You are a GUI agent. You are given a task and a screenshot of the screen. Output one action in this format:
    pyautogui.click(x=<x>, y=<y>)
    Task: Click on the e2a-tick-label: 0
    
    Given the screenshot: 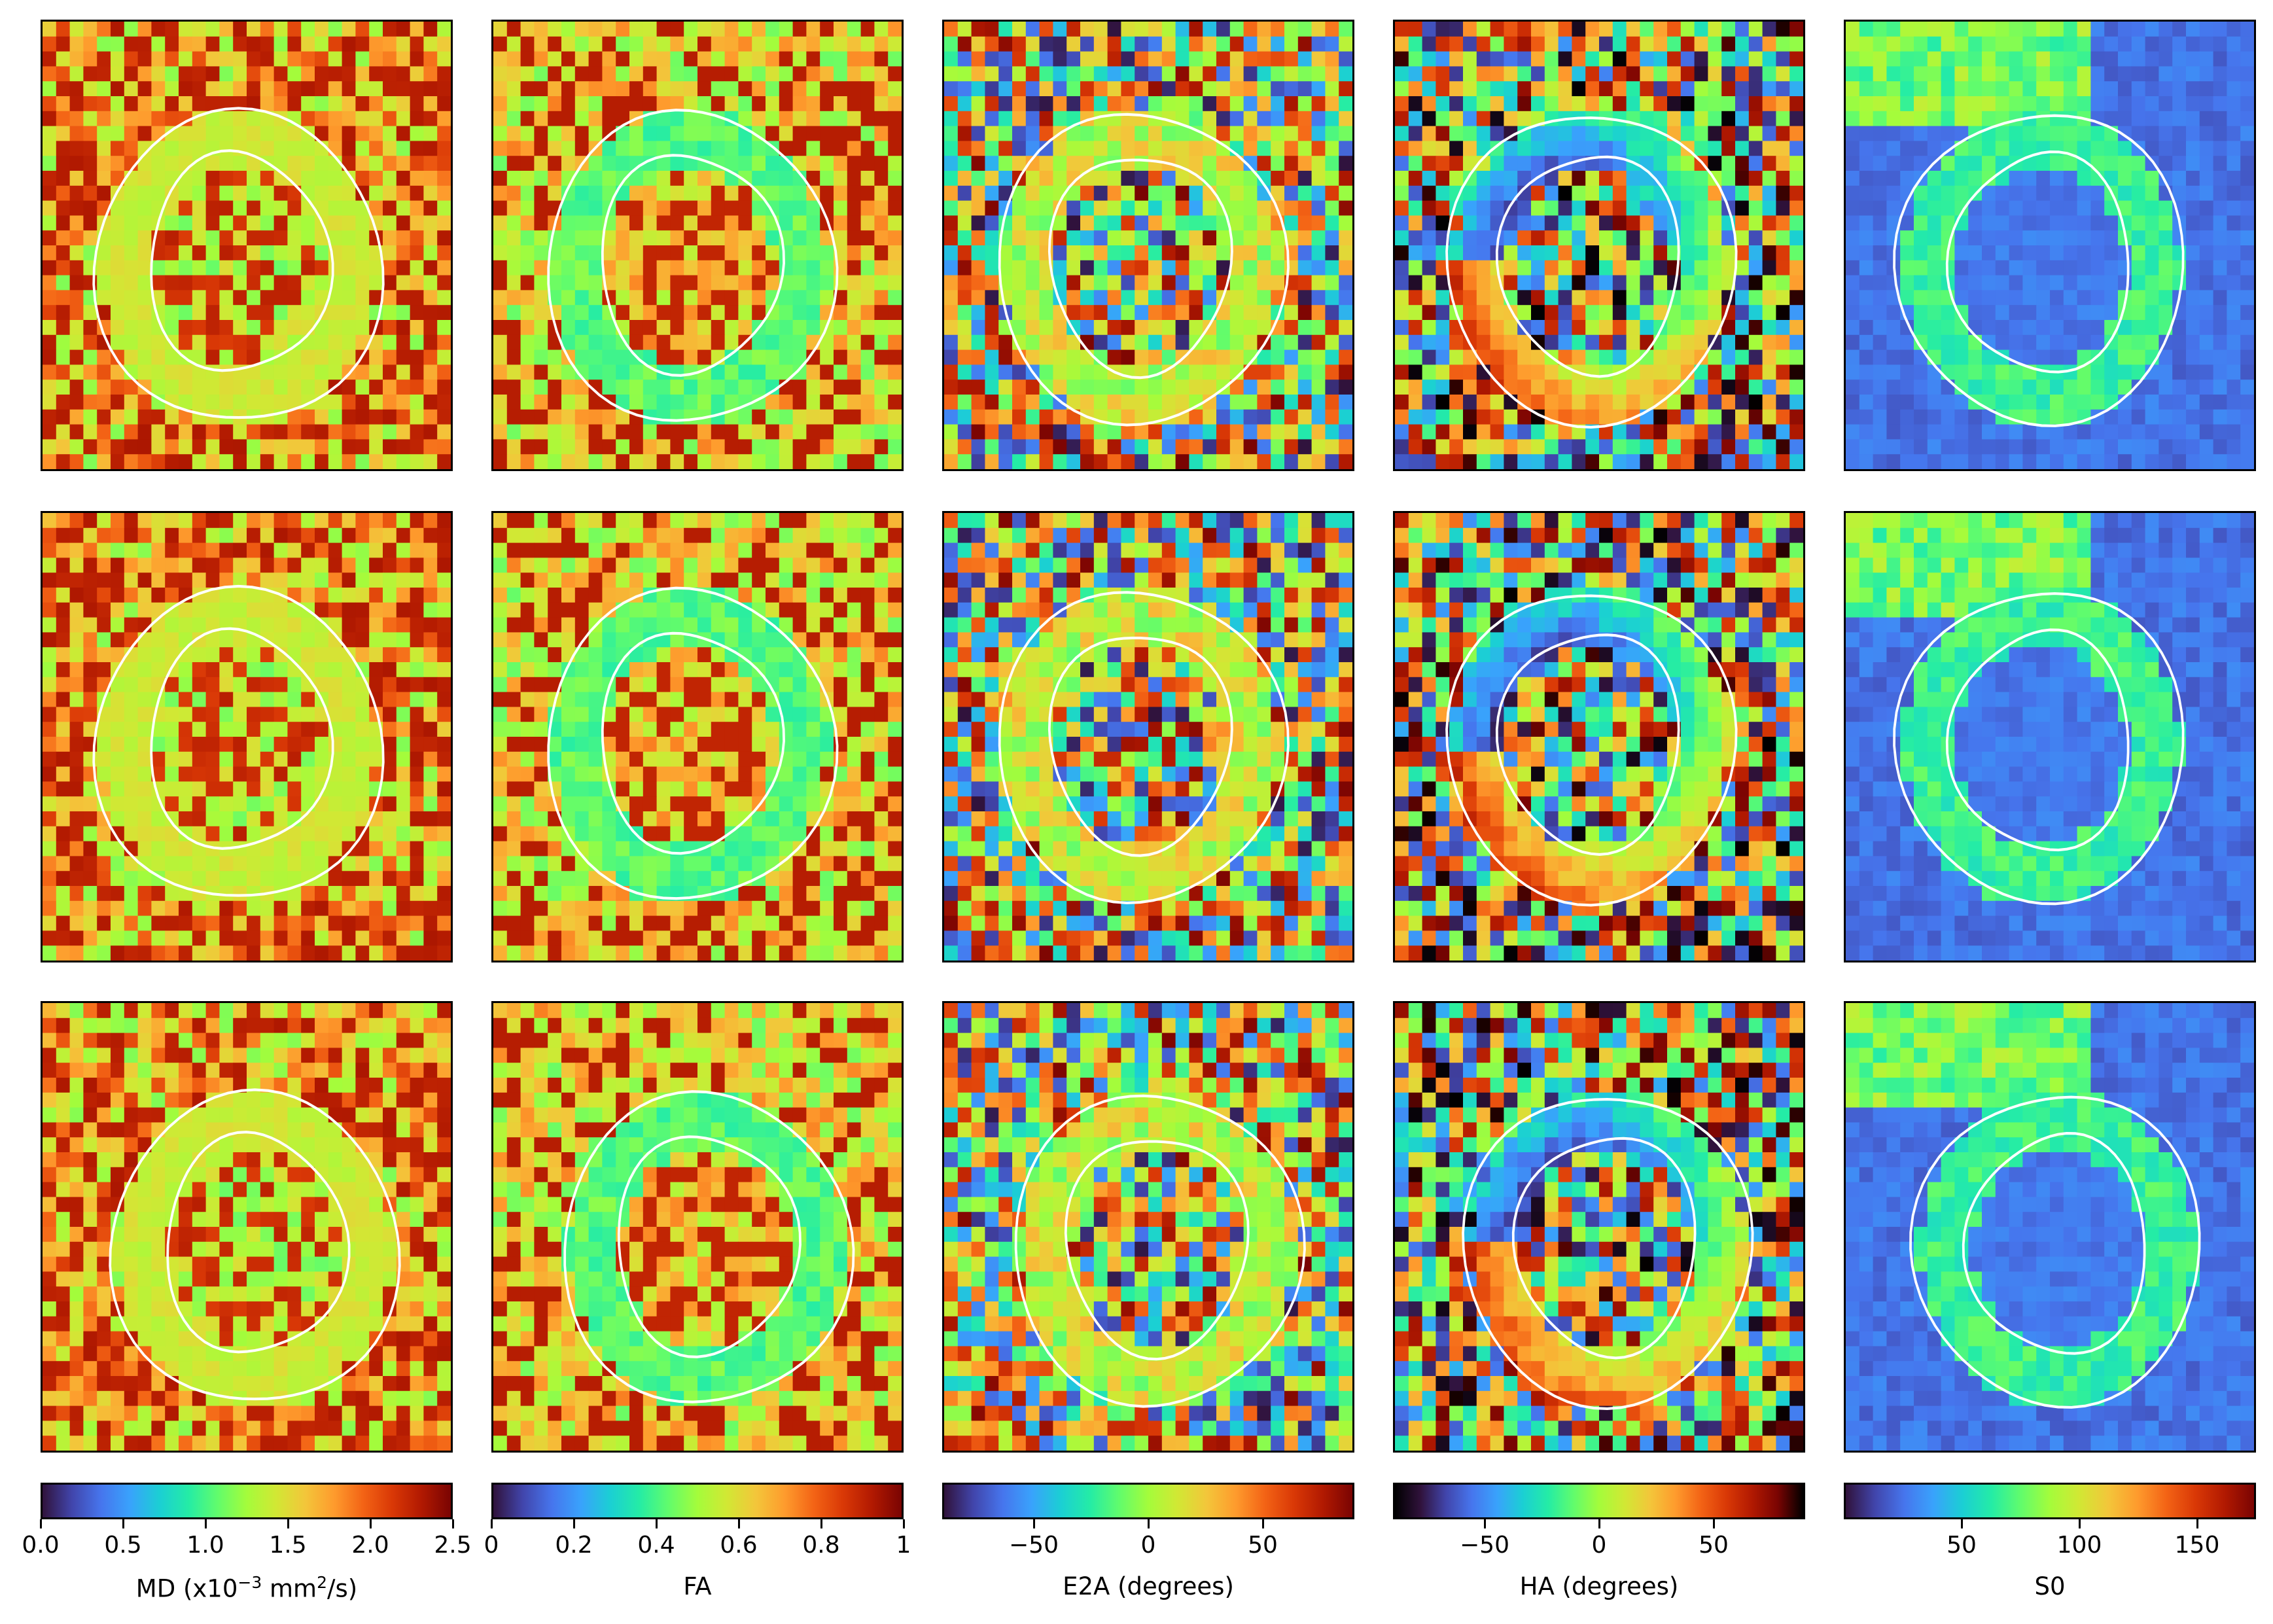 What is the action you would take?
    pyautogui.click(x=1148, y=1545)
    